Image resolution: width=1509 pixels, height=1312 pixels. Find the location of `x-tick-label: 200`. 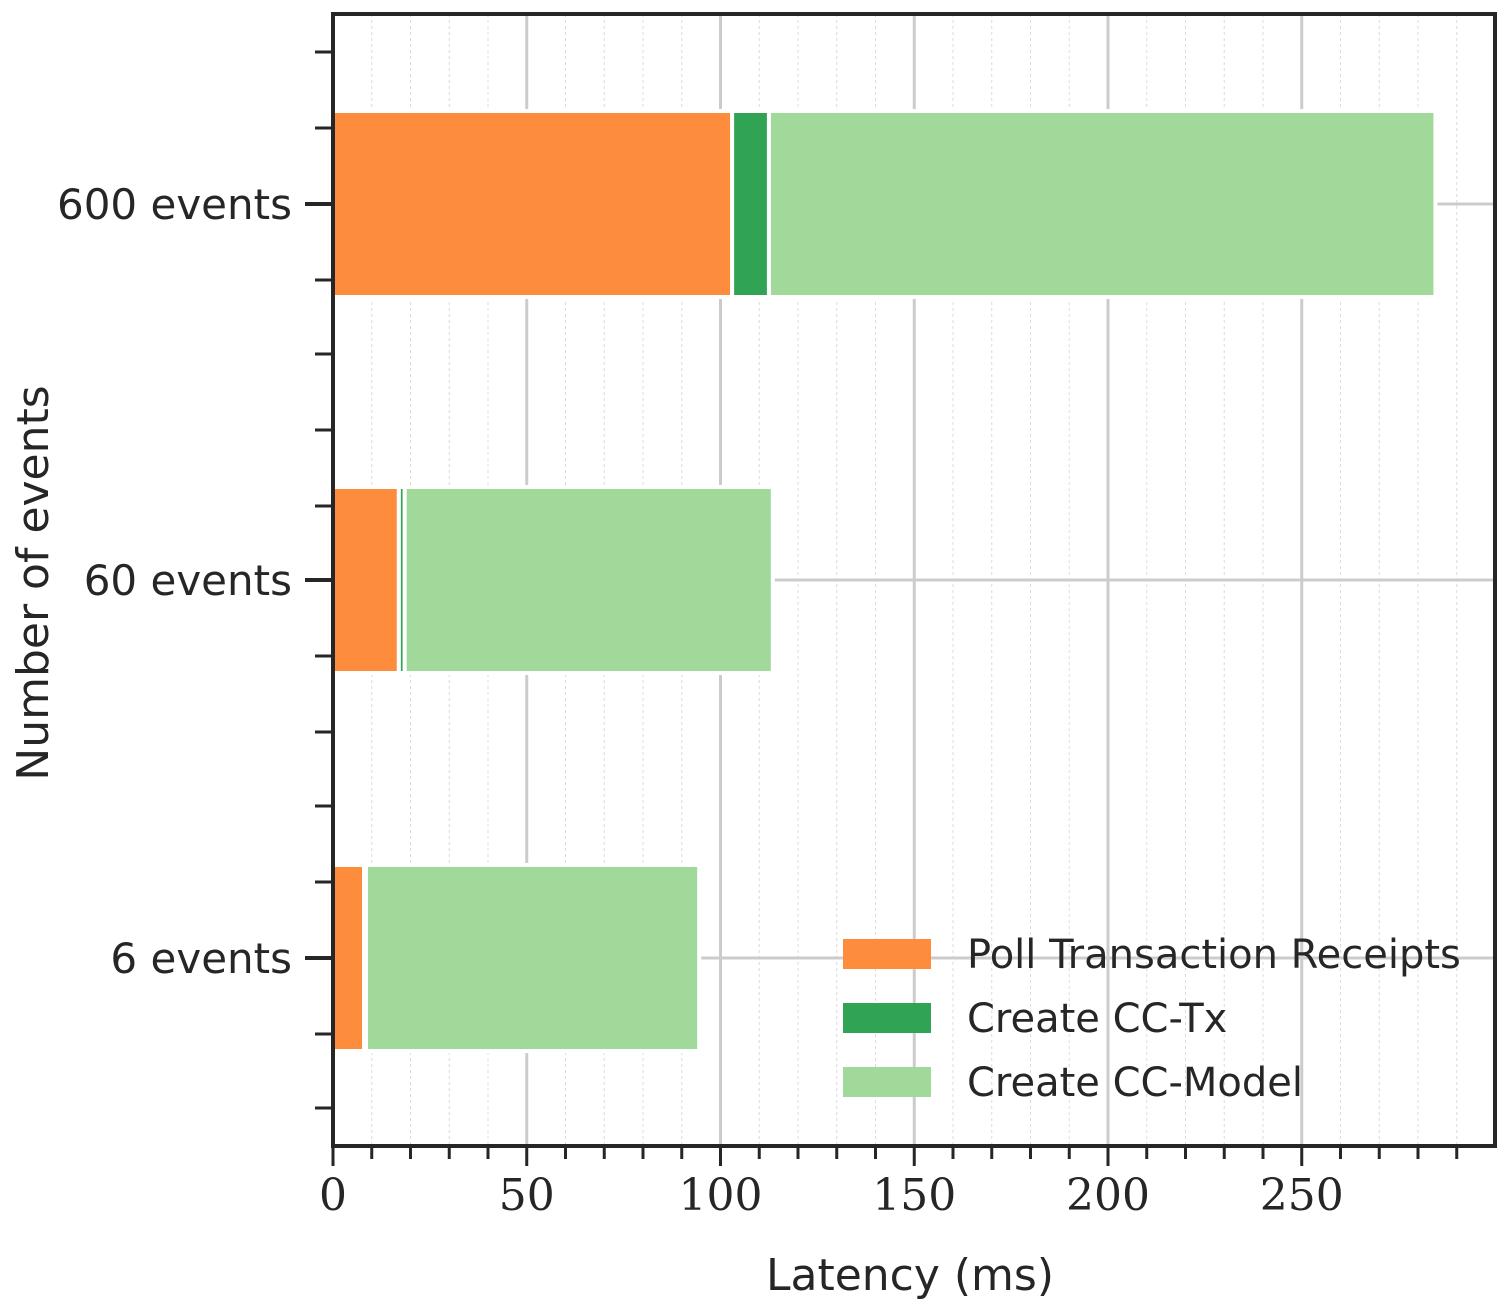

x-tick-label: 200 is located at coordinates (1108, 1195).